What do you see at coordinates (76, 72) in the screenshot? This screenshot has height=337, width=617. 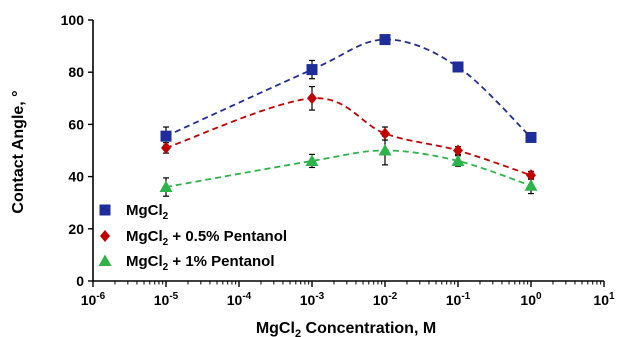 I see `y-tick-label: 80` at bounding box center [76, 72].